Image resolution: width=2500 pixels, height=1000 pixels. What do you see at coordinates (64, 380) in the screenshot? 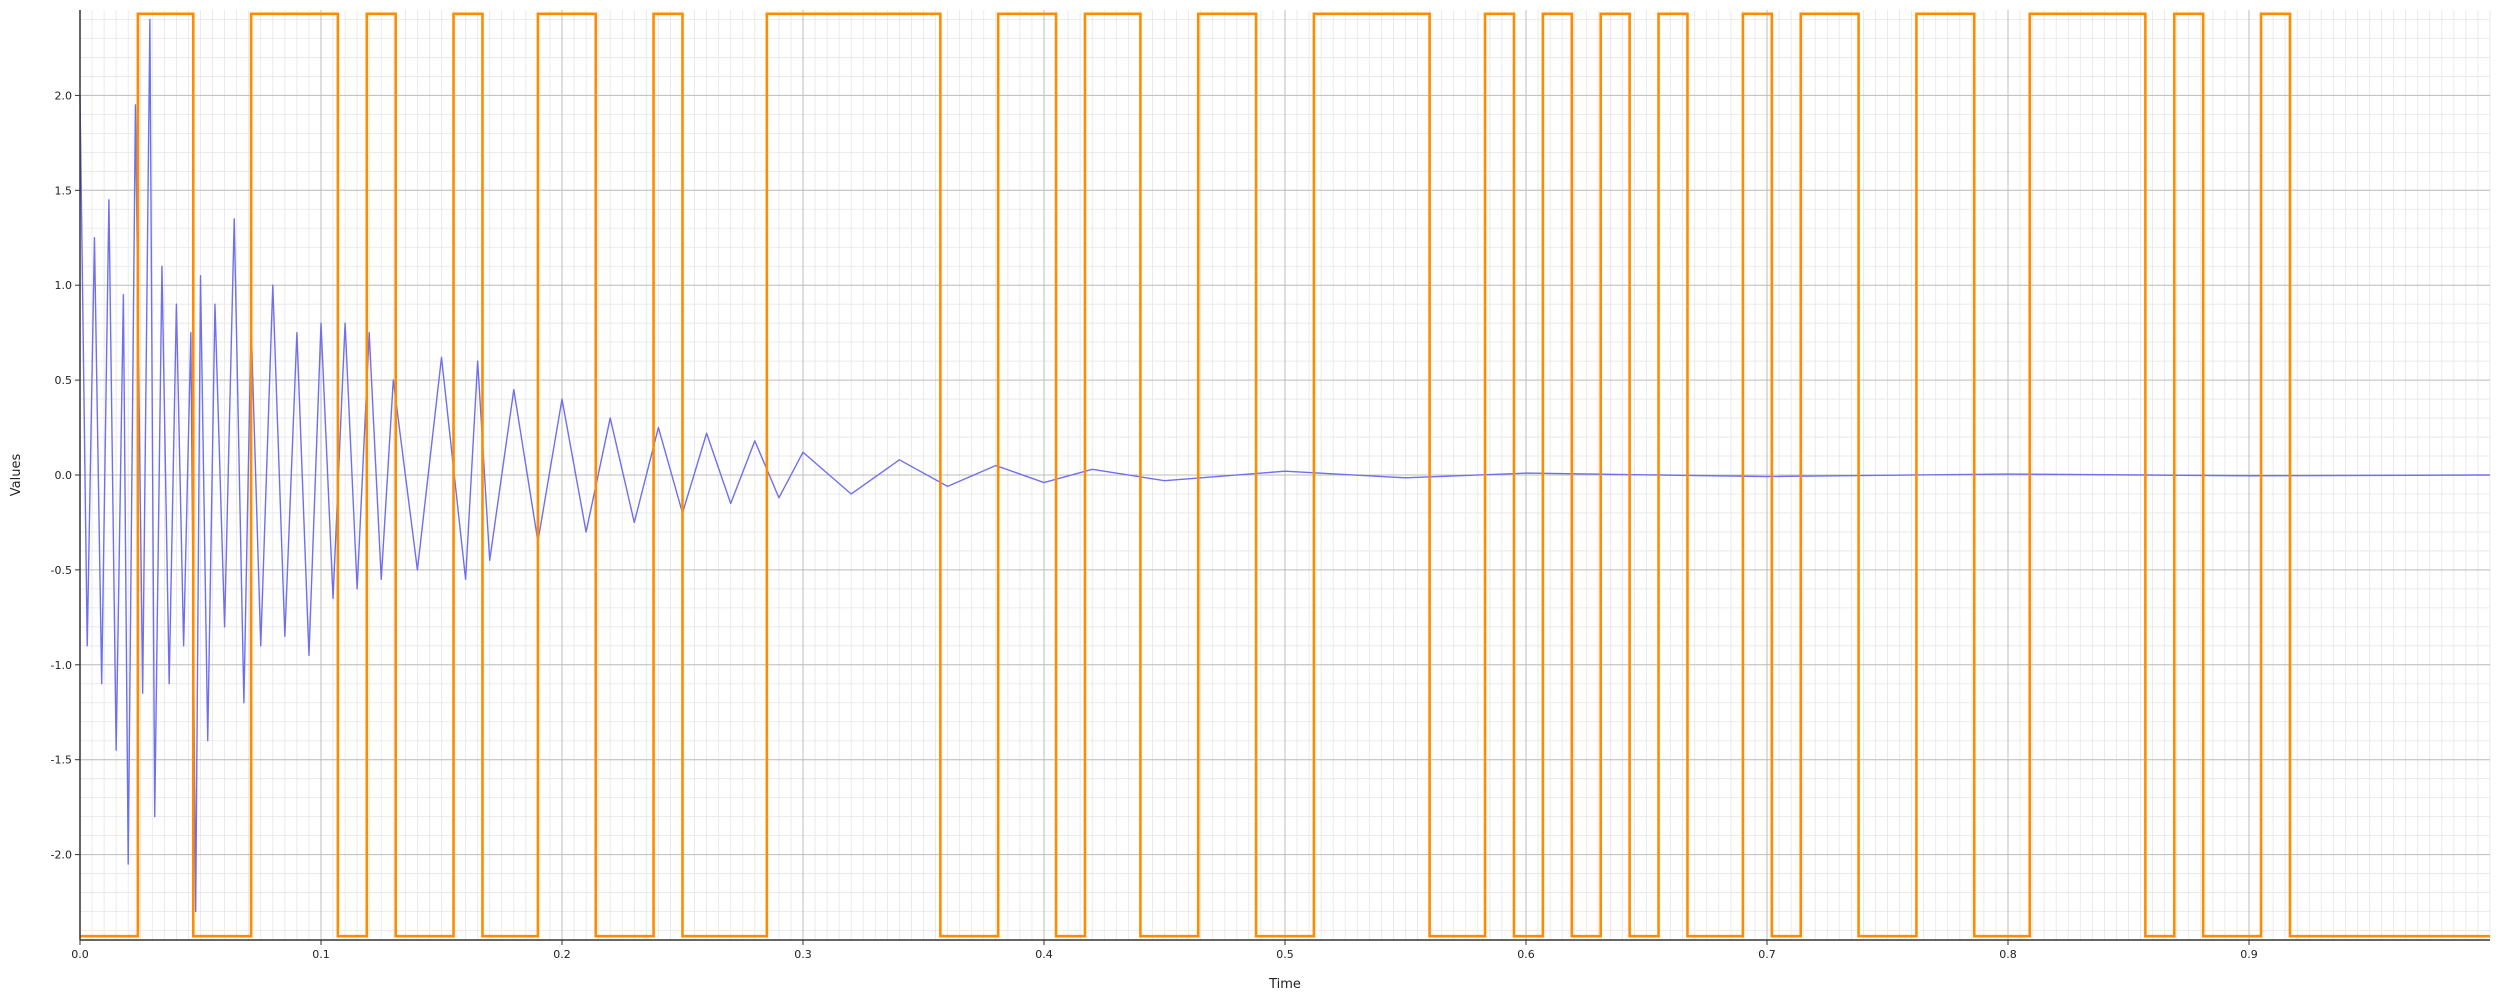
I see `y-tick-label: 0.5` at bounding box center [64, 380].